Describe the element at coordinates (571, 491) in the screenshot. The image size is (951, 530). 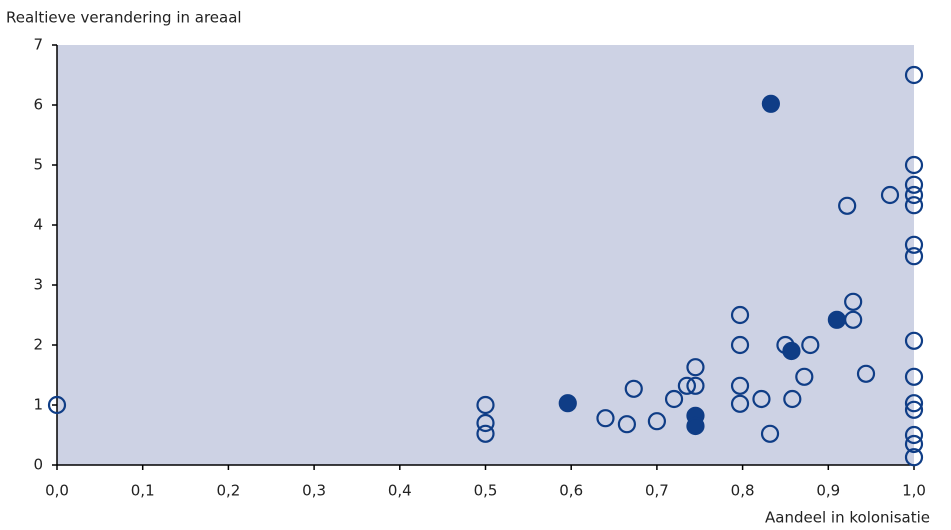
I see `x-tick-label: 0,6` at that location.